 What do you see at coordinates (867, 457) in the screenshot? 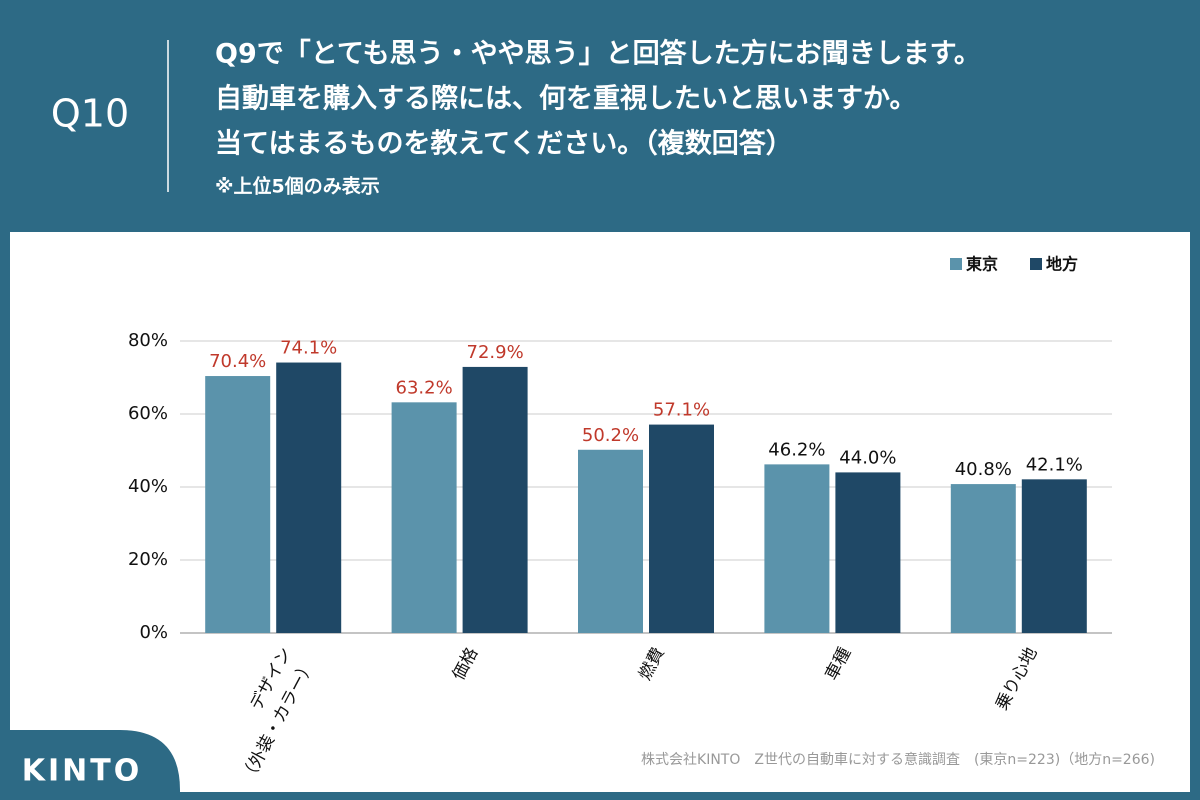
I see `value-label: 44.0%` at bounding box center [867, 457].